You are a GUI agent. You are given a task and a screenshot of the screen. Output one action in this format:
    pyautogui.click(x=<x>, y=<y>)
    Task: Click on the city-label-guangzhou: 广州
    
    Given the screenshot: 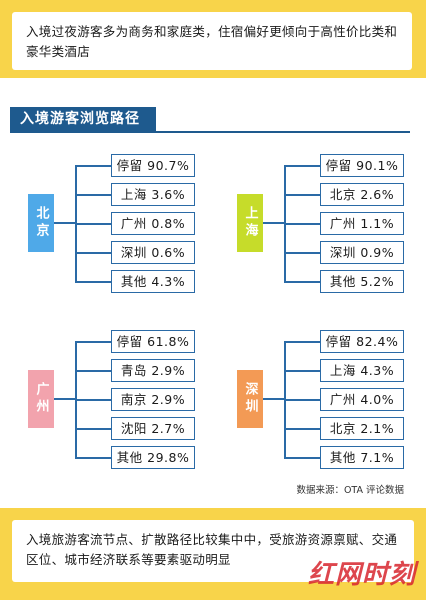 What is the action you would take?
    pyautogui.click(x=41, y=399)
    